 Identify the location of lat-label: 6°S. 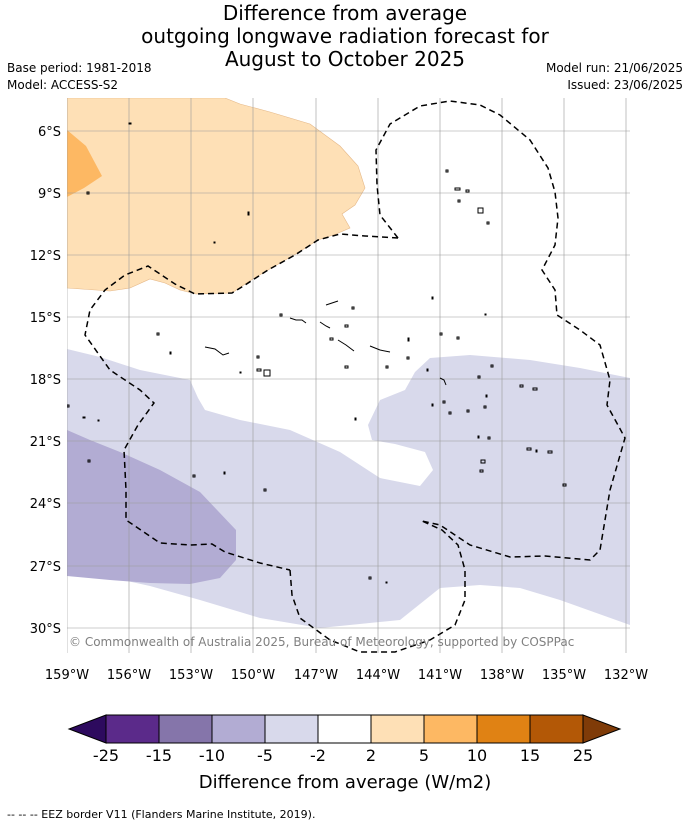
(49, 132).